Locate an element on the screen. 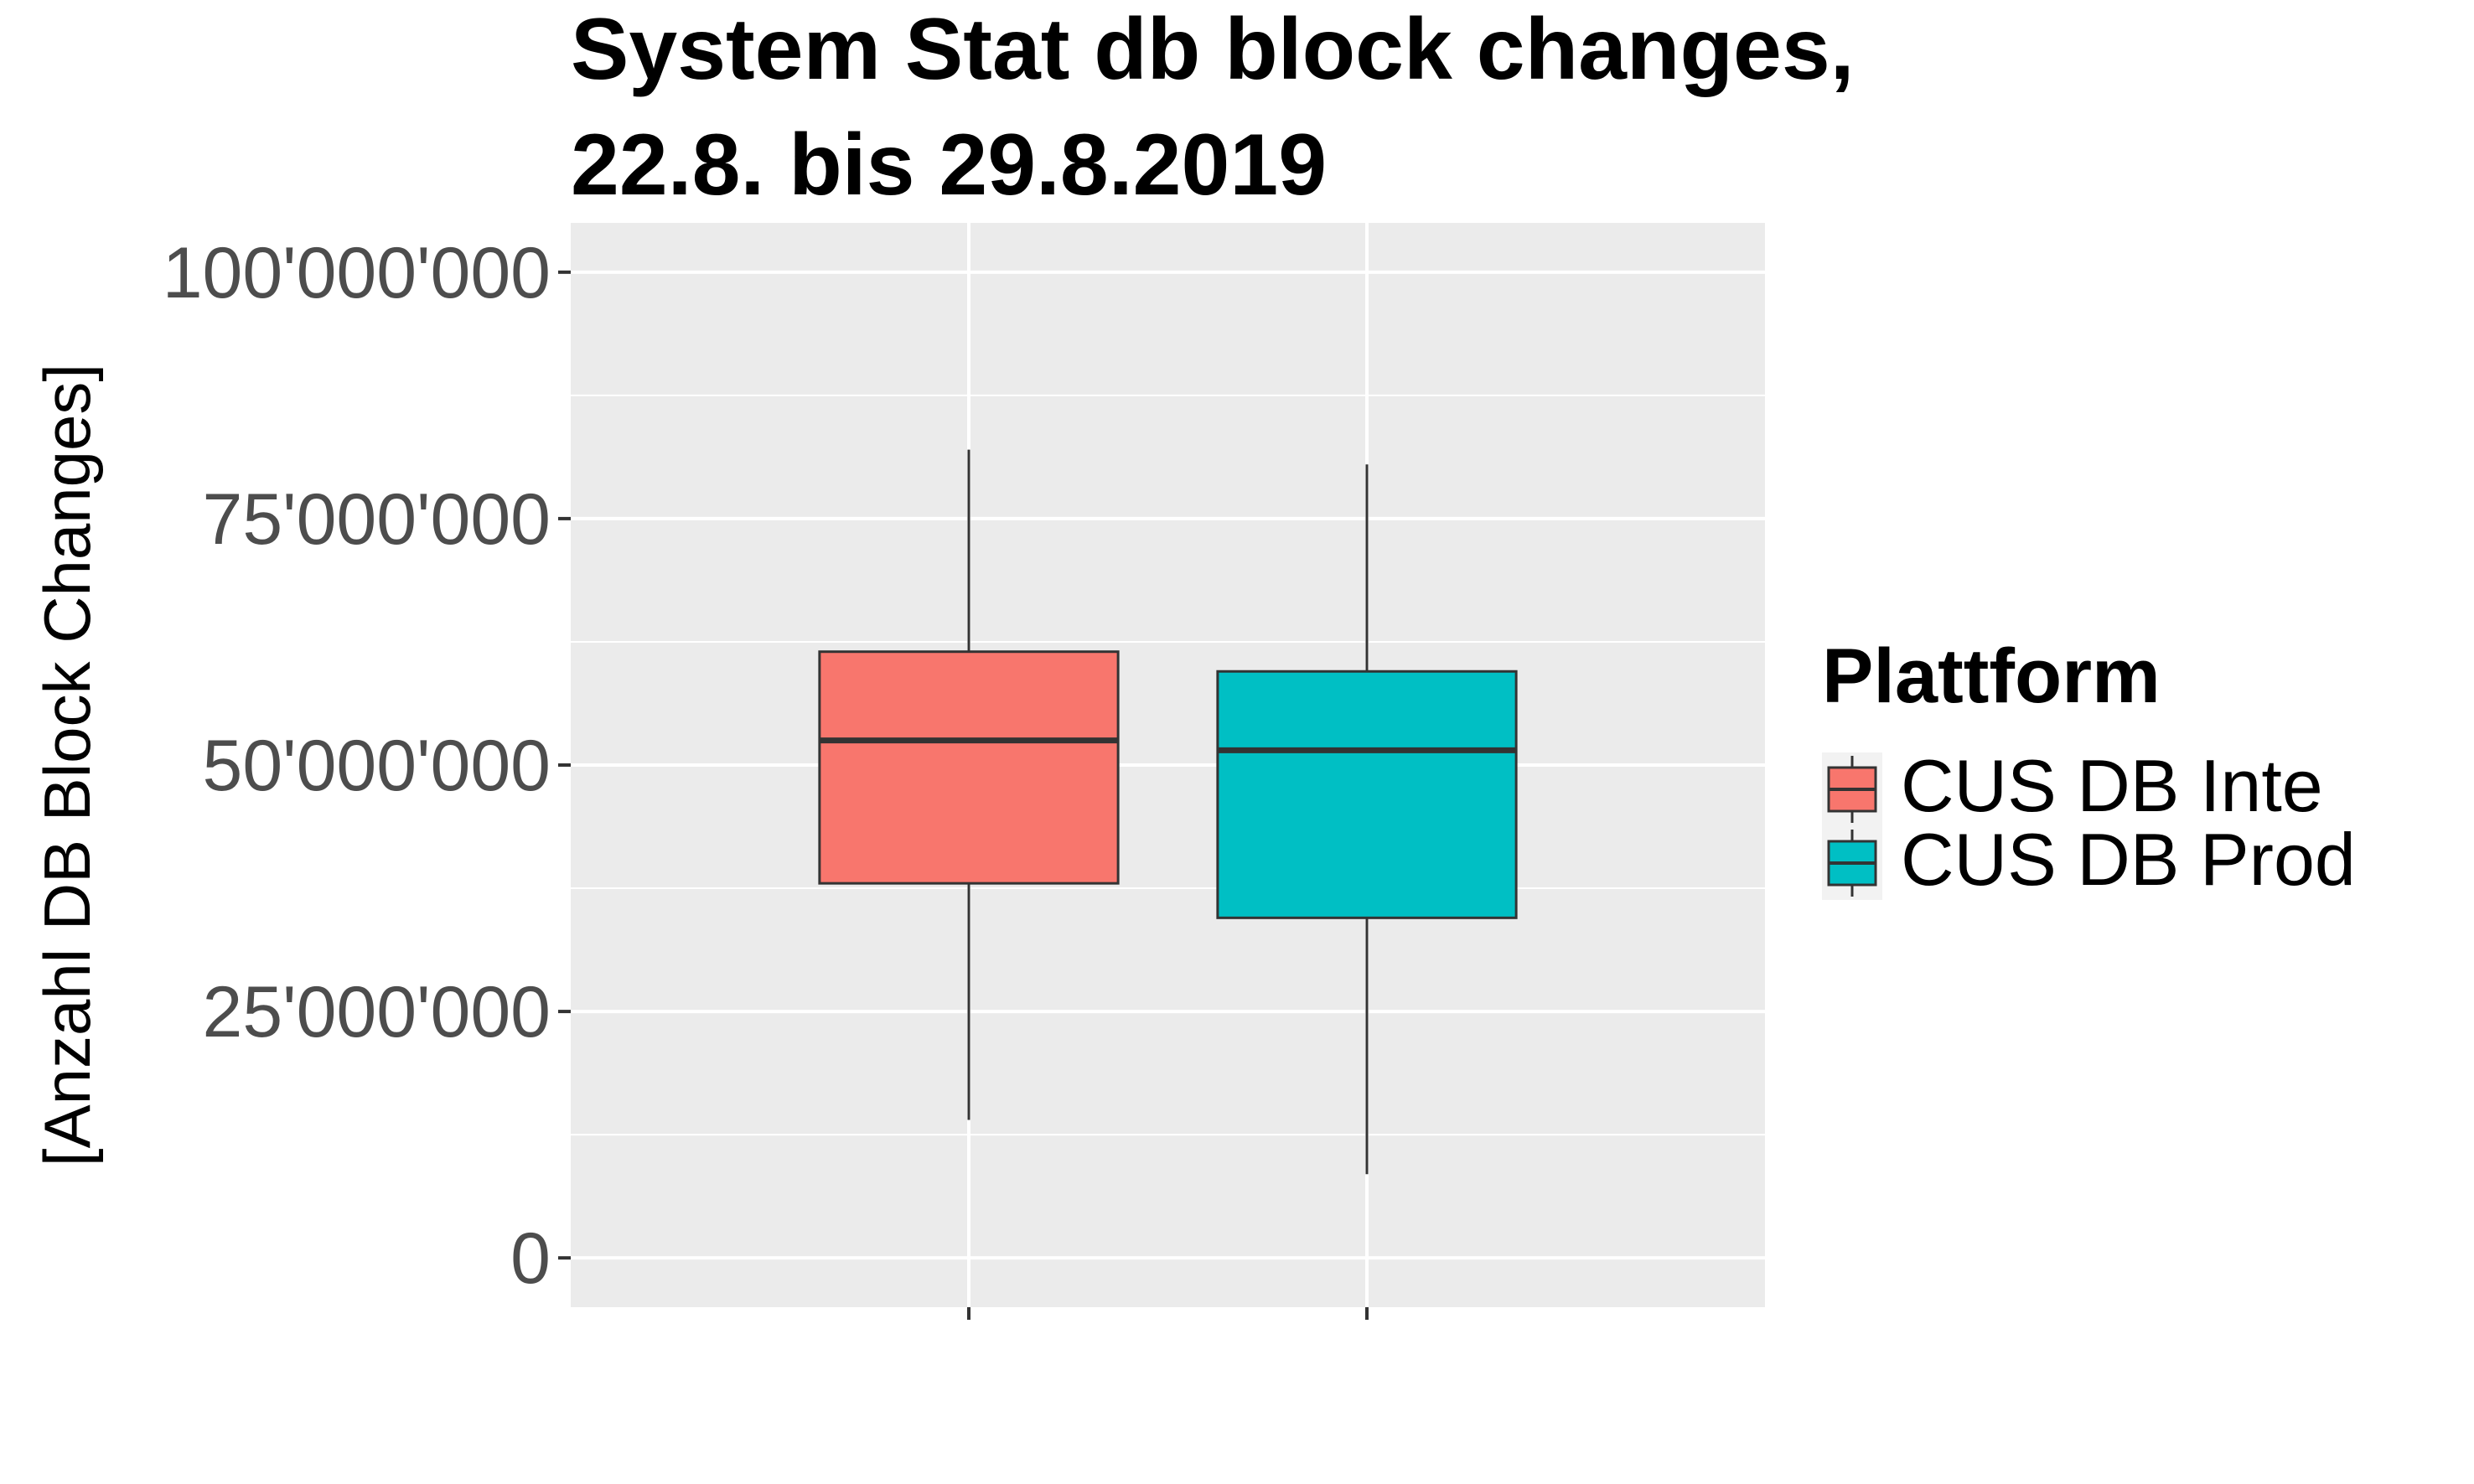  y-tick-label: 75'000'000 is located at coordinates (377, 519).